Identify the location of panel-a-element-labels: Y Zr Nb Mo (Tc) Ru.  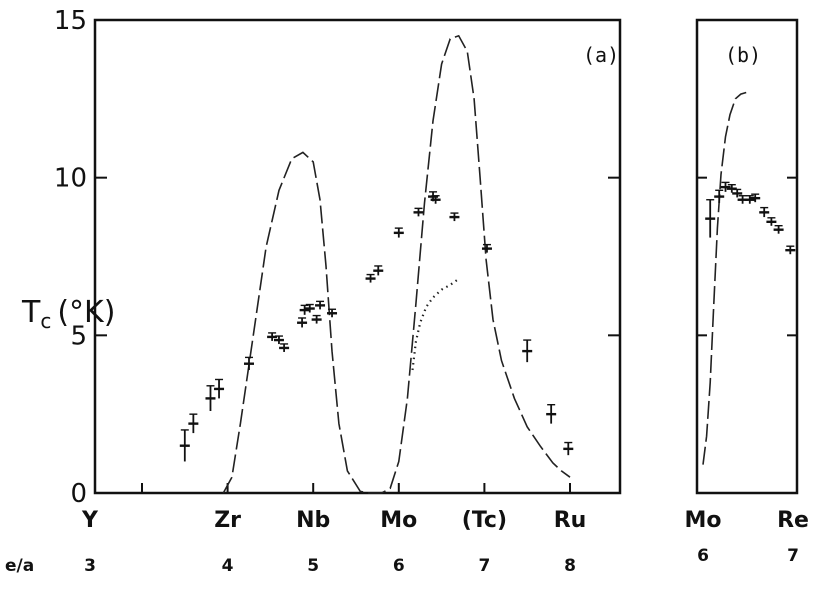
(333, 520).